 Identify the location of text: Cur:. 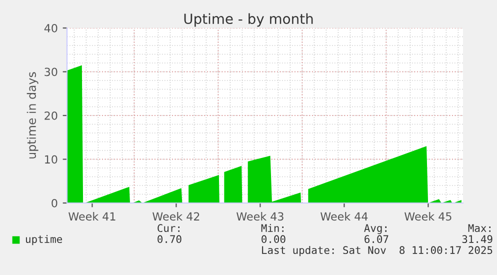
(169, 228).